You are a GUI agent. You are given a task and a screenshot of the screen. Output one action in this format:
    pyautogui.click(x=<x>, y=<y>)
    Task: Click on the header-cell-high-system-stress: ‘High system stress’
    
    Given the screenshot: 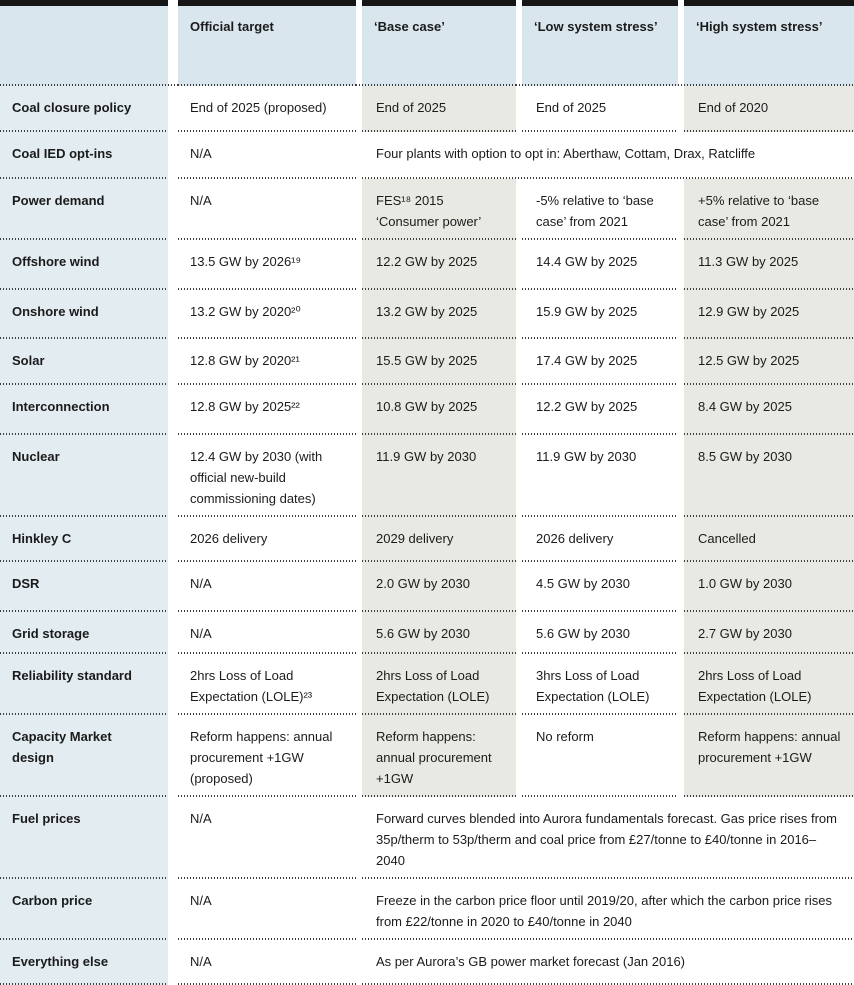 What is the action you would take?
    pyautogui.click(x=769, y=43)
    